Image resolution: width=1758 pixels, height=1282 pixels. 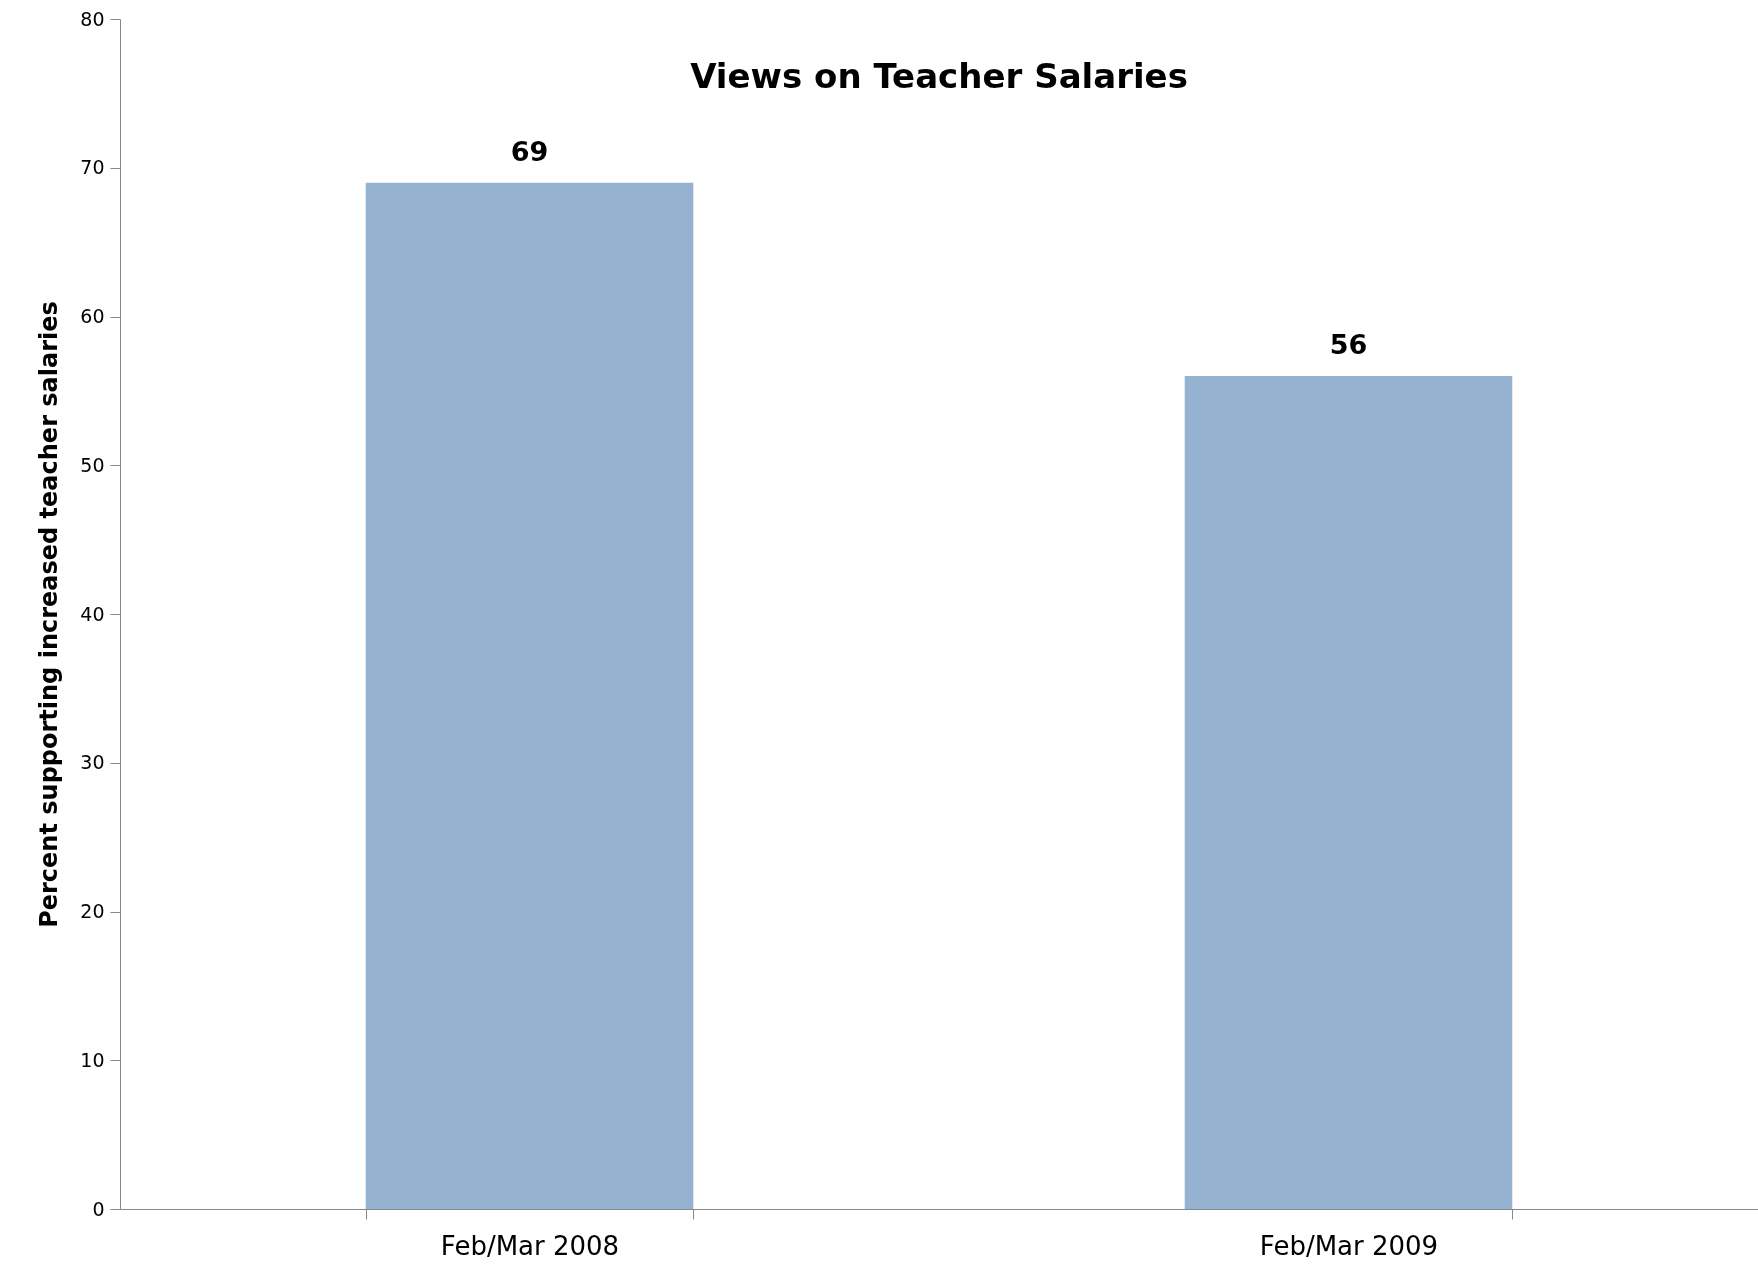 What do you see at coordinates (530, 1245) in the screenshot?
I see `x-tick-label: Feb/Mar 2008` at bounding box center [530, 1245].